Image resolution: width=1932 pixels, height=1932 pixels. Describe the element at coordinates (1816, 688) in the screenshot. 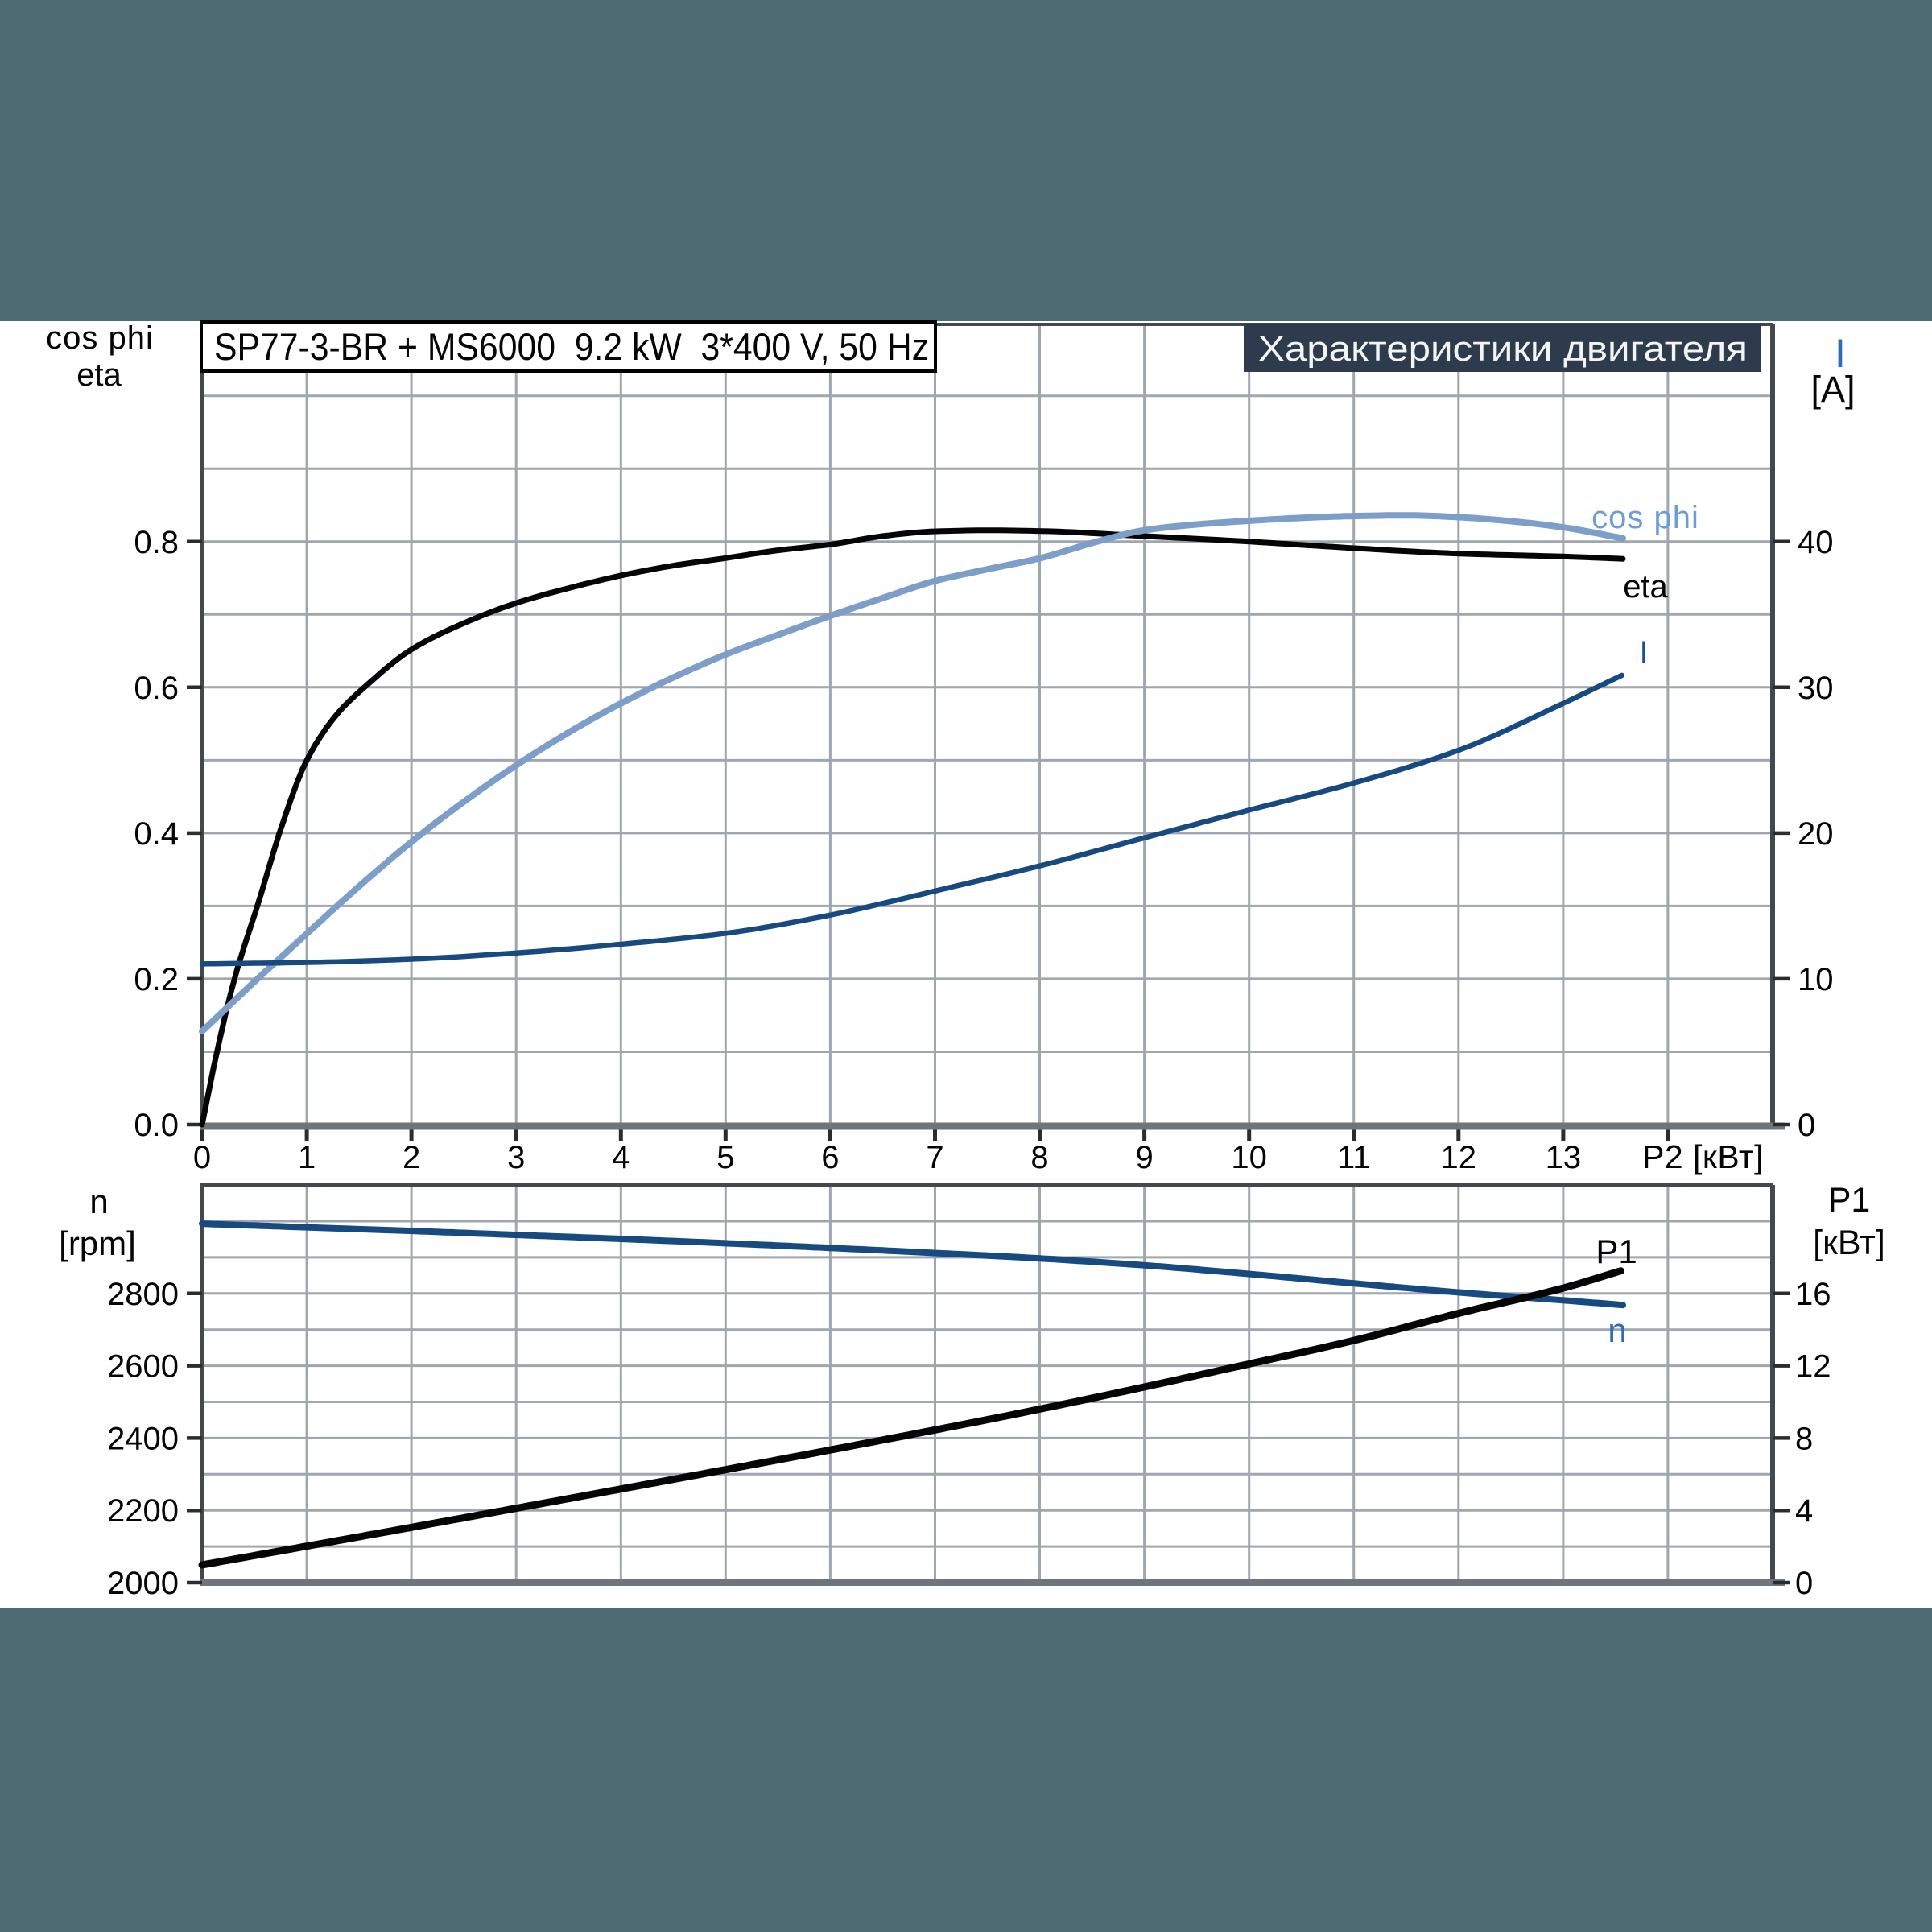

I see `svg-text: 30` at that location.